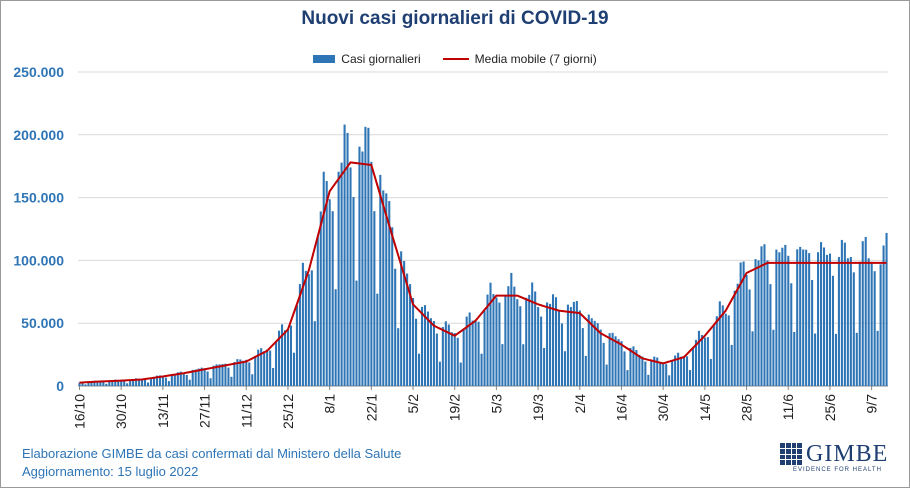 The height and width of the screenshot is (488, 910). Describe the element at coordinates (110, 471) in the screenshot. I see `footer-updated: Aggiornamento: 15 luglio 2022` at that location.